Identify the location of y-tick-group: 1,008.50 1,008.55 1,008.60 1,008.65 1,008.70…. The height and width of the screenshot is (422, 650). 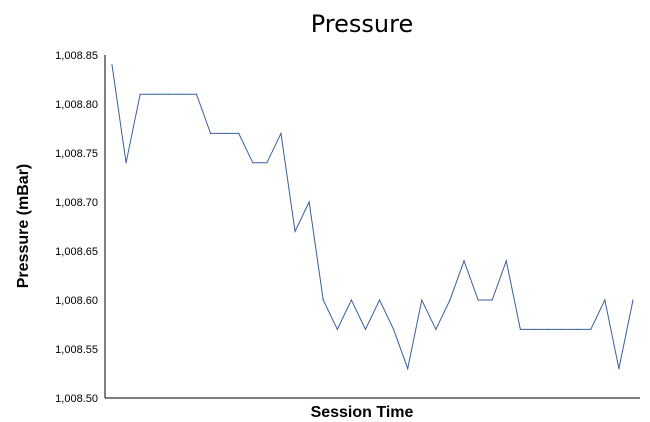
(76, 227).